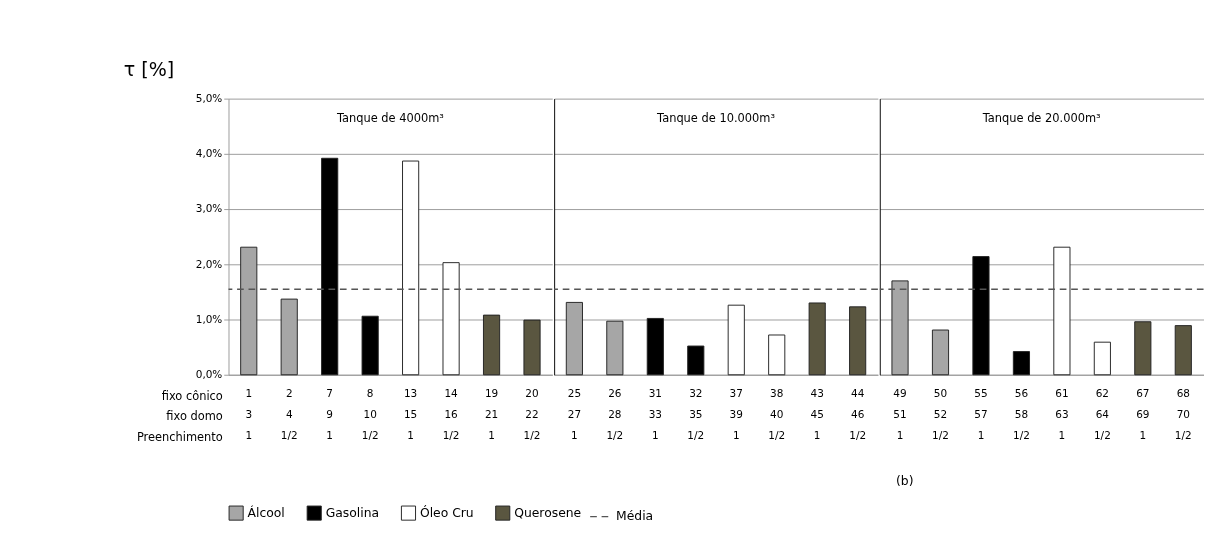 The height and width of the screenshot is (543, 1214). Describe the element at coordinates (446, 512) in the screenshot. I see `legend-label: Óleo Cru` at that location.